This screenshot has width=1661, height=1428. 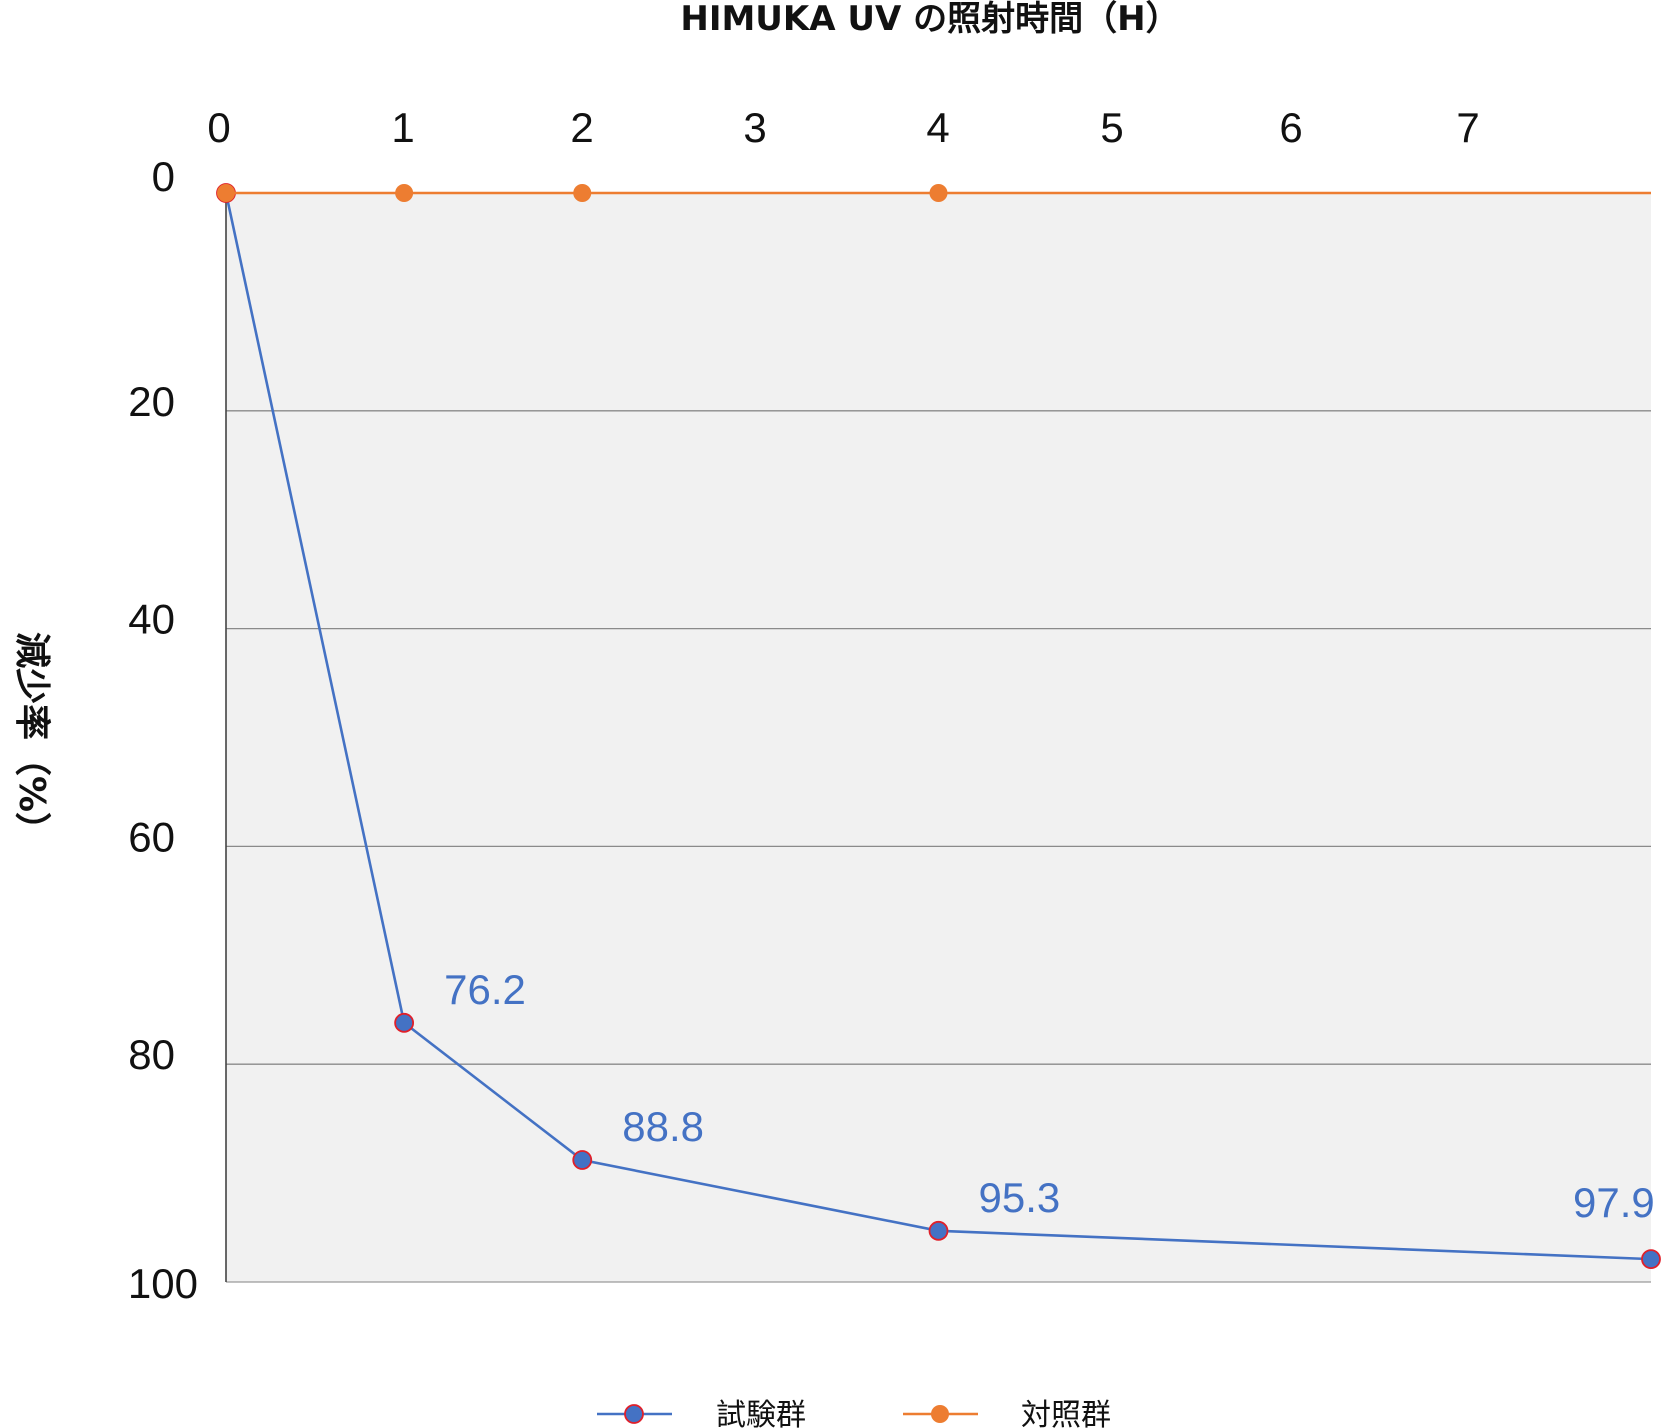 I want to click on y-tick-label: 0, so click(x=163, y=176).